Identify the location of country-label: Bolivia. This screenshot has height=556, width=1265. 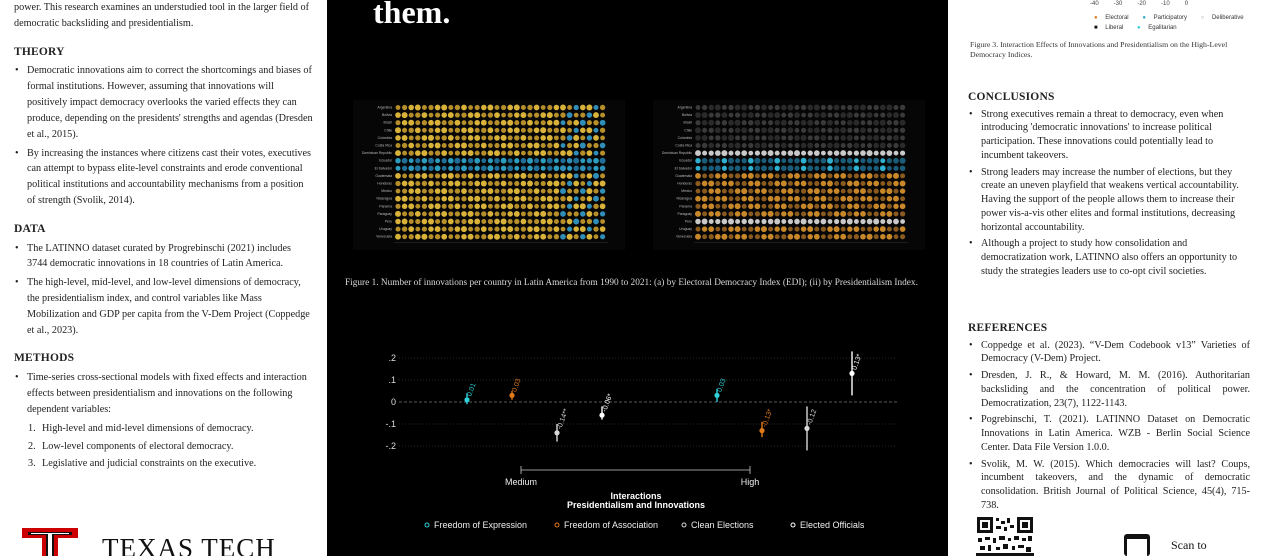
(687, 115).